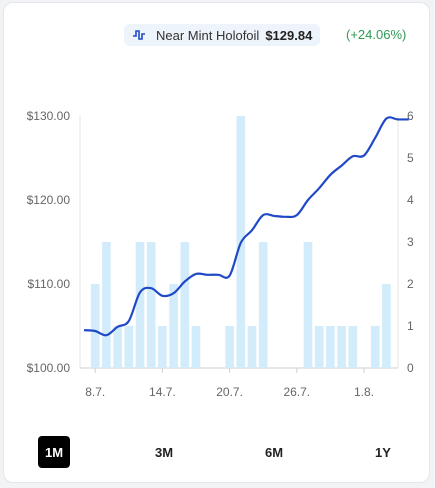  What do you see at coordinates (289, 35) in the screenshot?
I see `legend-price: $129.84` at bounding box center [289, 35].